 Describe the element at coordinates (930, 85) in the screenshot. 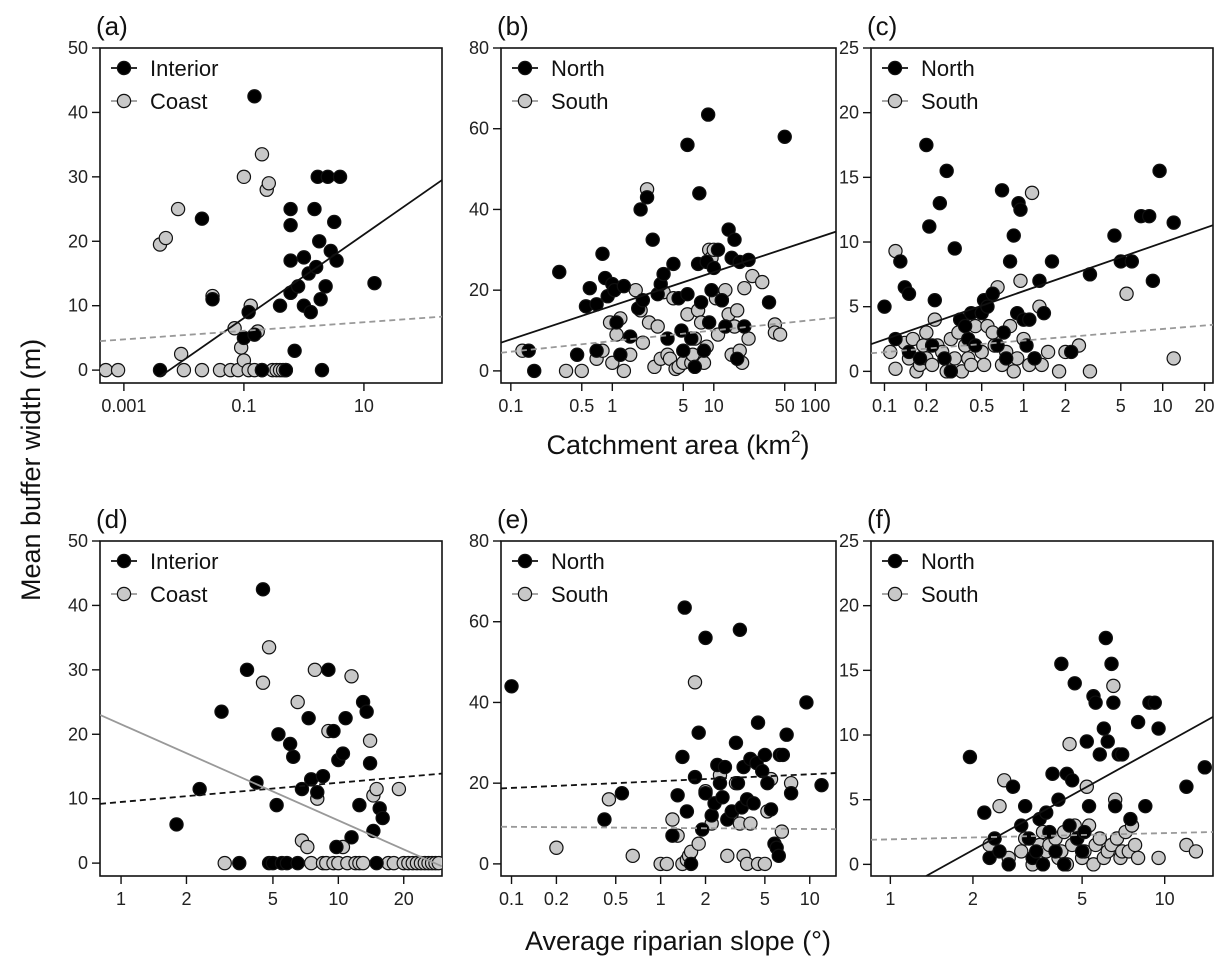

I see `legend: North South` at that location.